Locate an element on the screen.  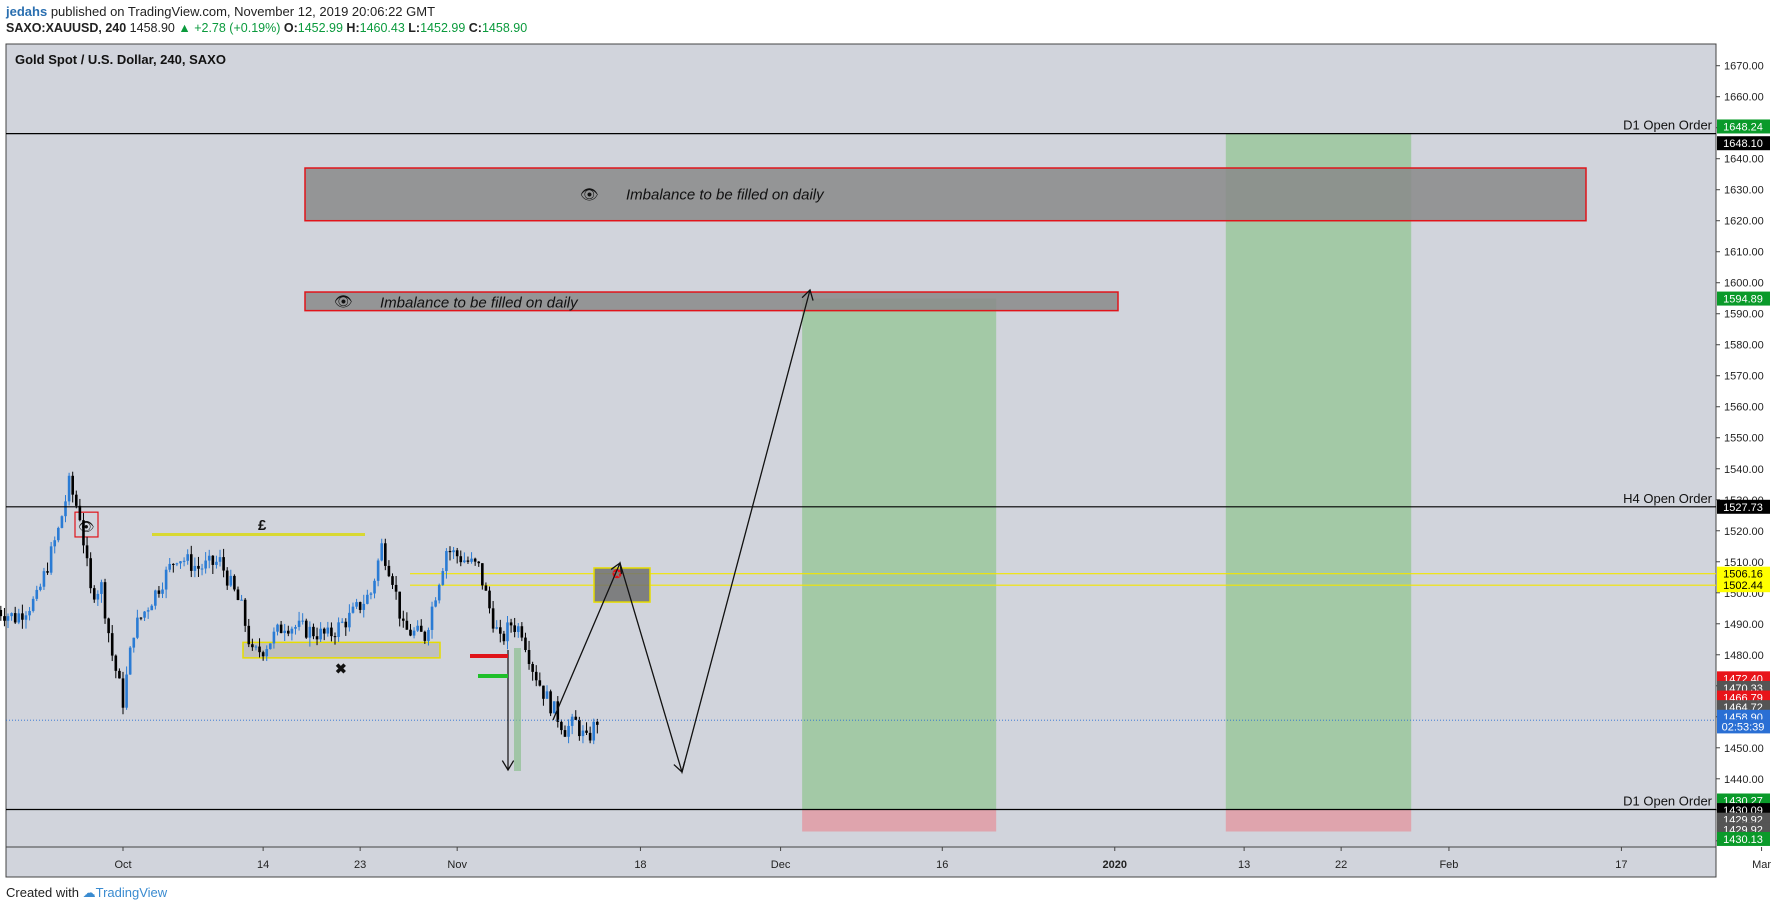
recent-drop-arrow-head is located at coordinates (508, 766).